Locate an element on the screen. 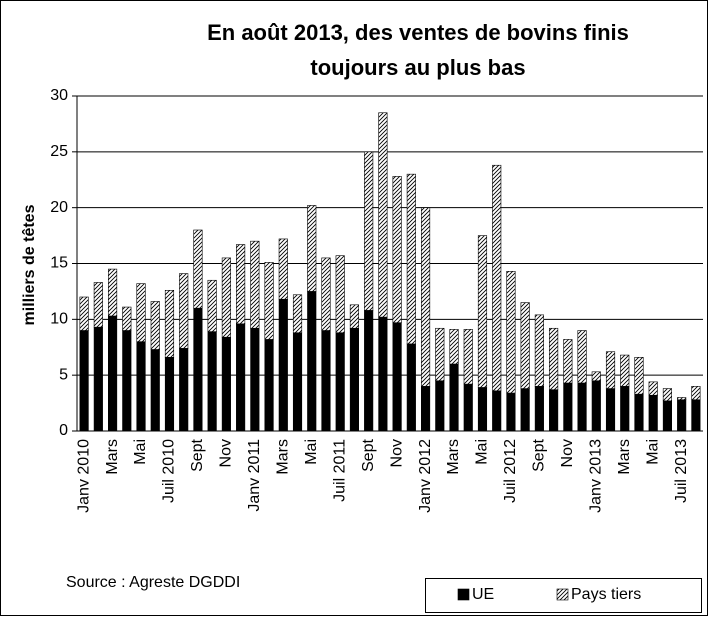 The image size is (709, 617). y-tick-label: 5 is located at coordinates (63, 374).